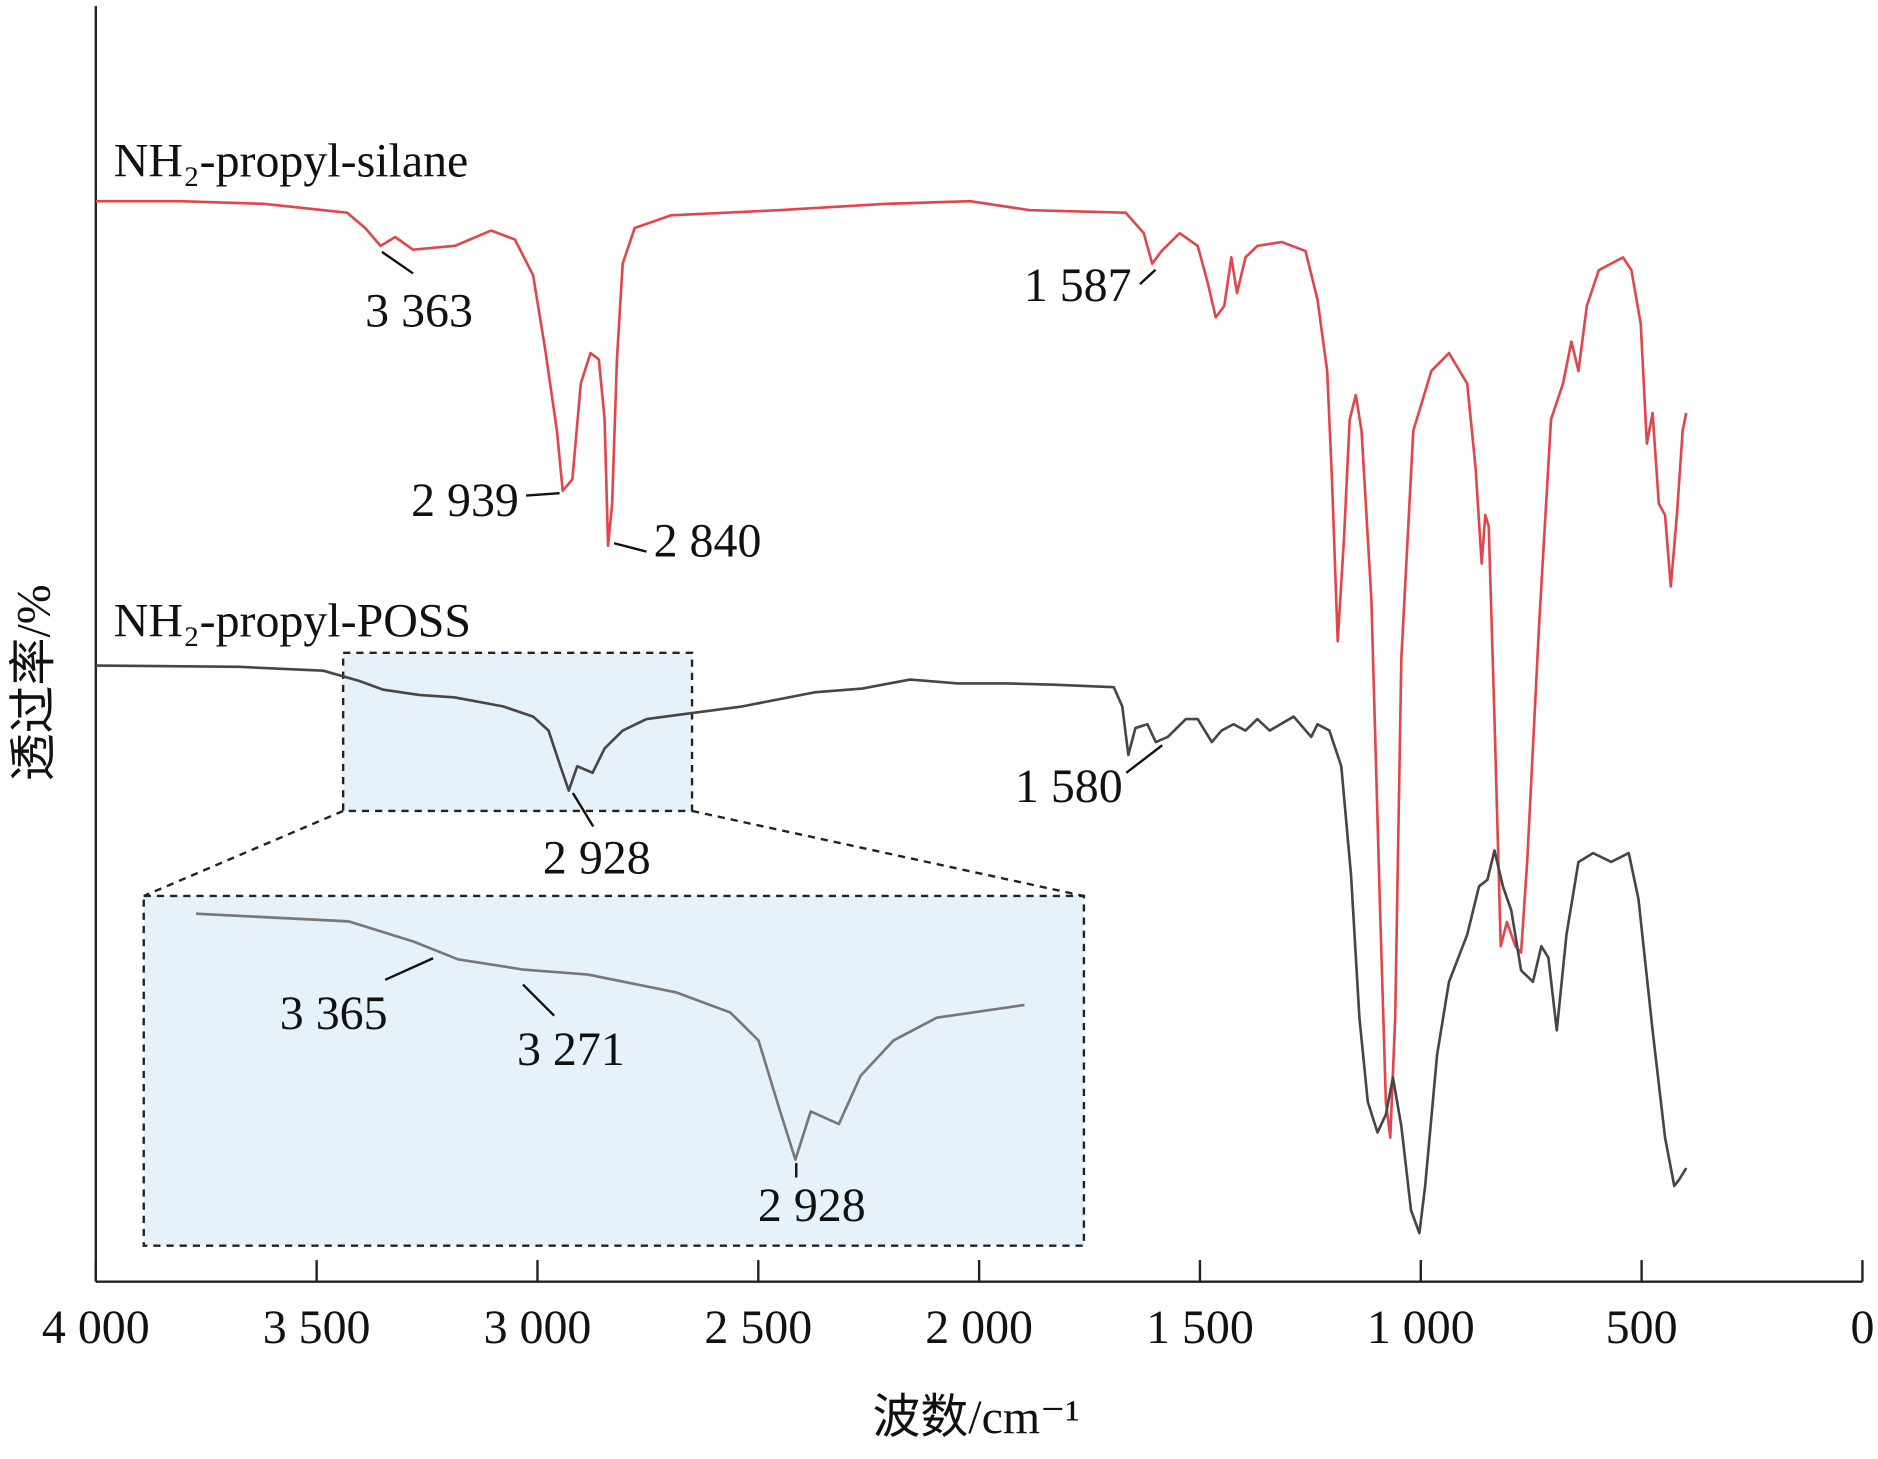 Image resolution: width=1878 pixels, height=1459 pixels. Describe the element at coordinates (538, 1327) in the screenshot. I see `x-tick-label: 3 000` at that location.